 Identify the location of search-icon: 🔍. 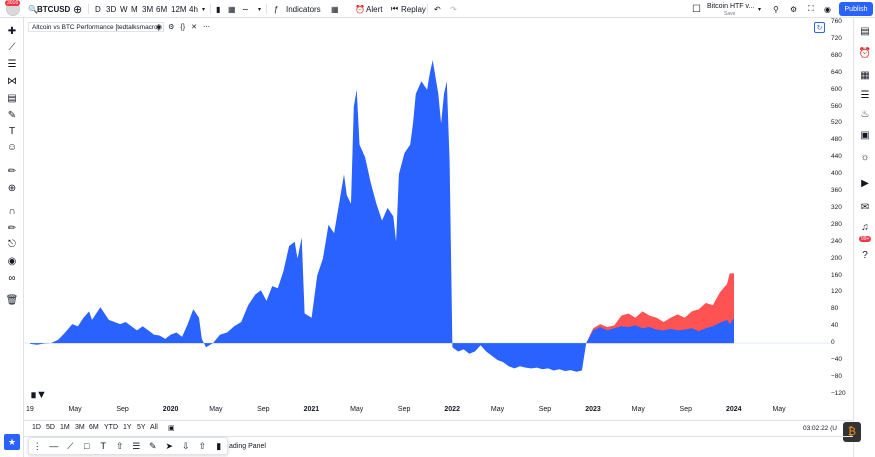
(33, 9).